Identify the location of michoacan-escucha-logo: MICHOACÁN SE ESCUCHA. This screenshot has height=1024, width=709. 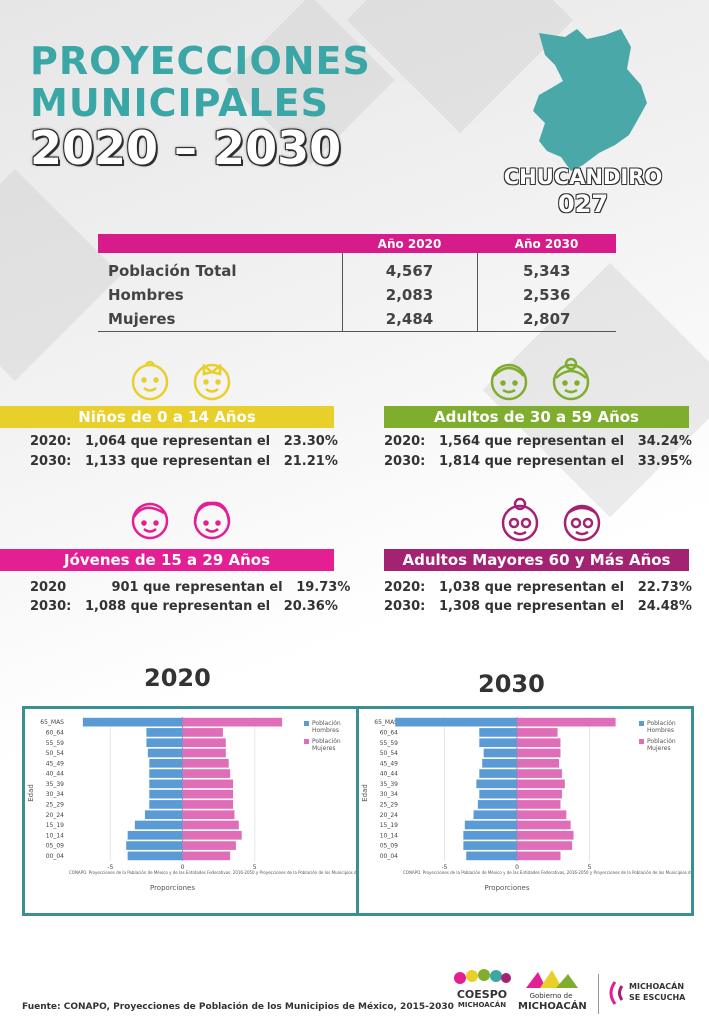
(652, 994).